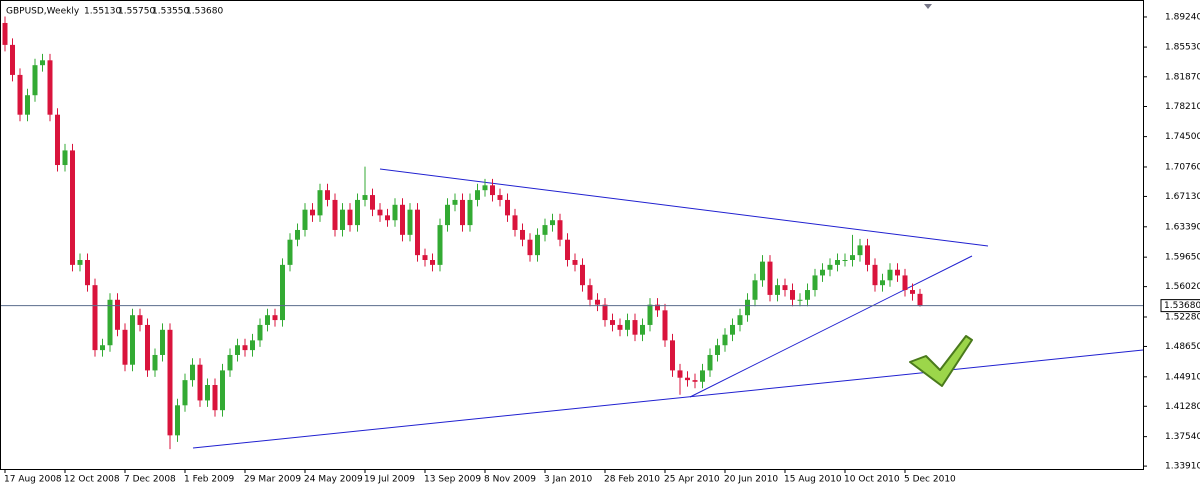  I want to click on x-tick-label: 29 Mar 2009, so click(272, 480).